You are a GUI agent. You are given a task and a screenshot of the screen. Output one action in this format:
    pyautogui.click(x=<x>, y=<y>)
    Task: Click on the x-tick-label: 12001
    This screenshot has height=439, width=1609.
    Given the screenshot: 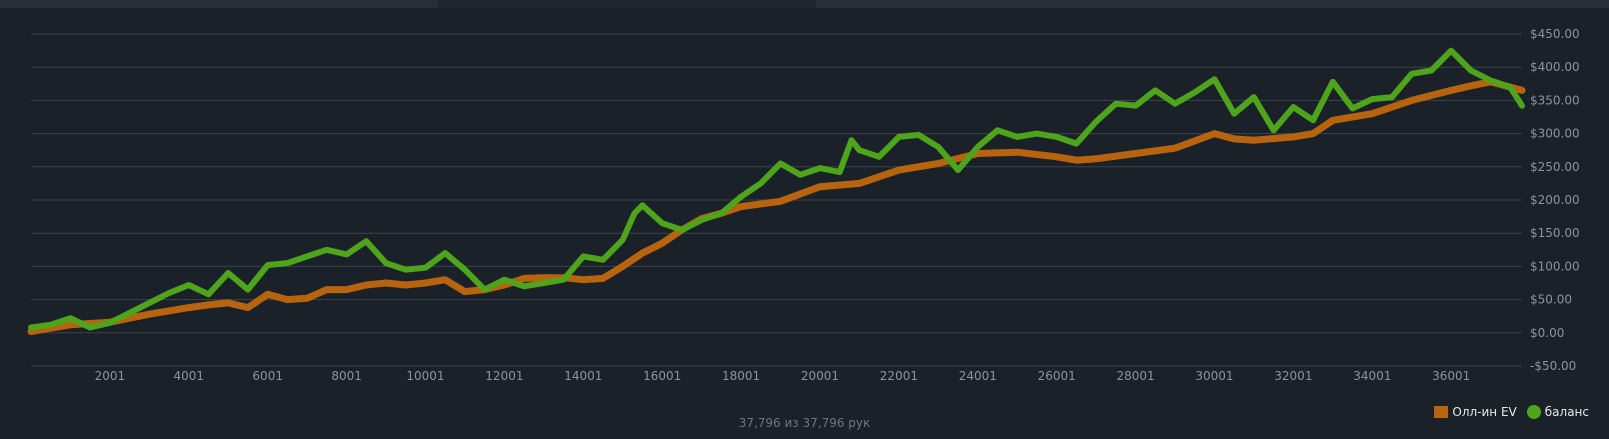 What is the action you would take?
    pyautogui.click(x=504, y=376)
    